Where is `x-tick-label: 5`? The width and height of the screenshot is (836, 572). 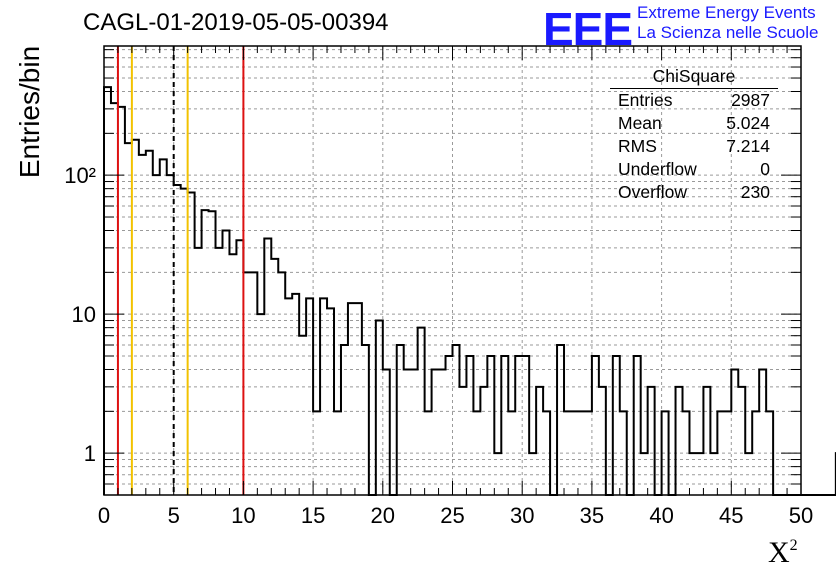 x-tick-label: 5 is located at coordinates (174, 515).